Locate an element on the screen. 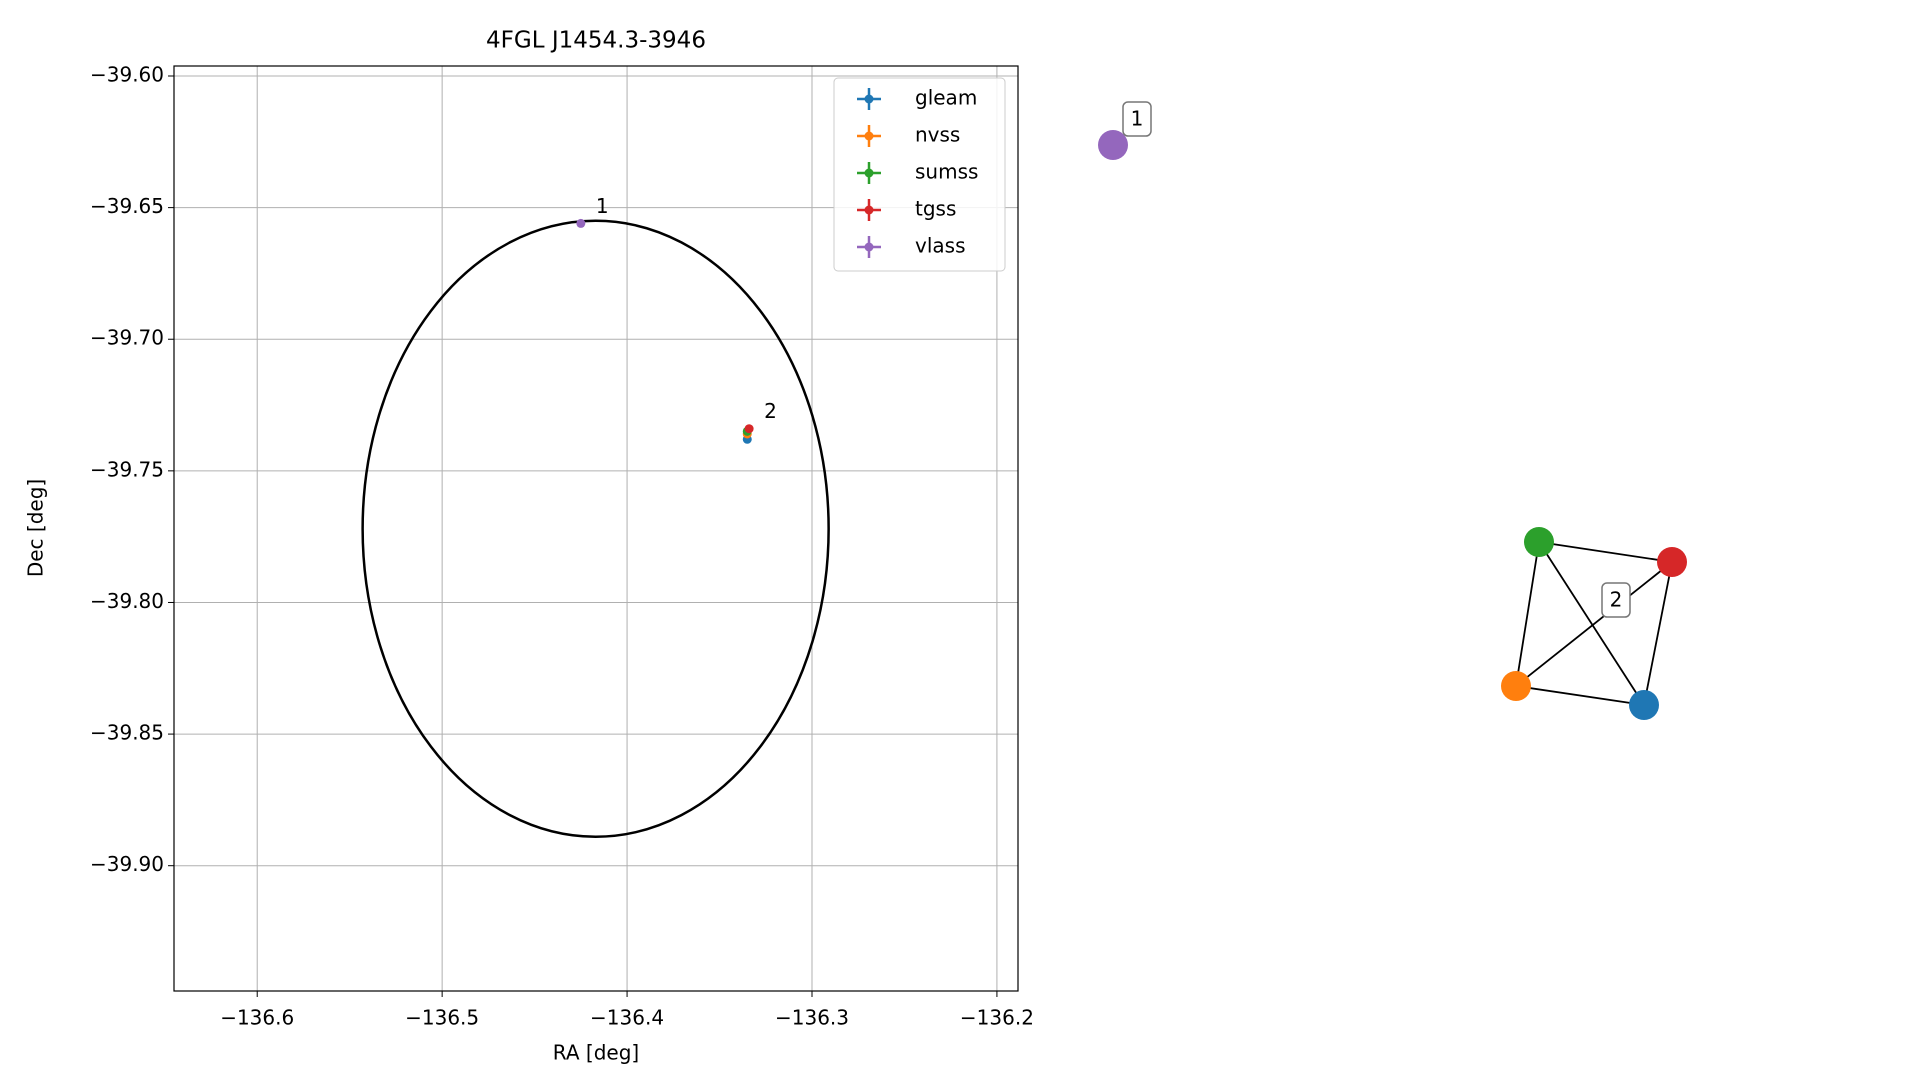  legend-label: sumss is located at coordinates (946, 172).